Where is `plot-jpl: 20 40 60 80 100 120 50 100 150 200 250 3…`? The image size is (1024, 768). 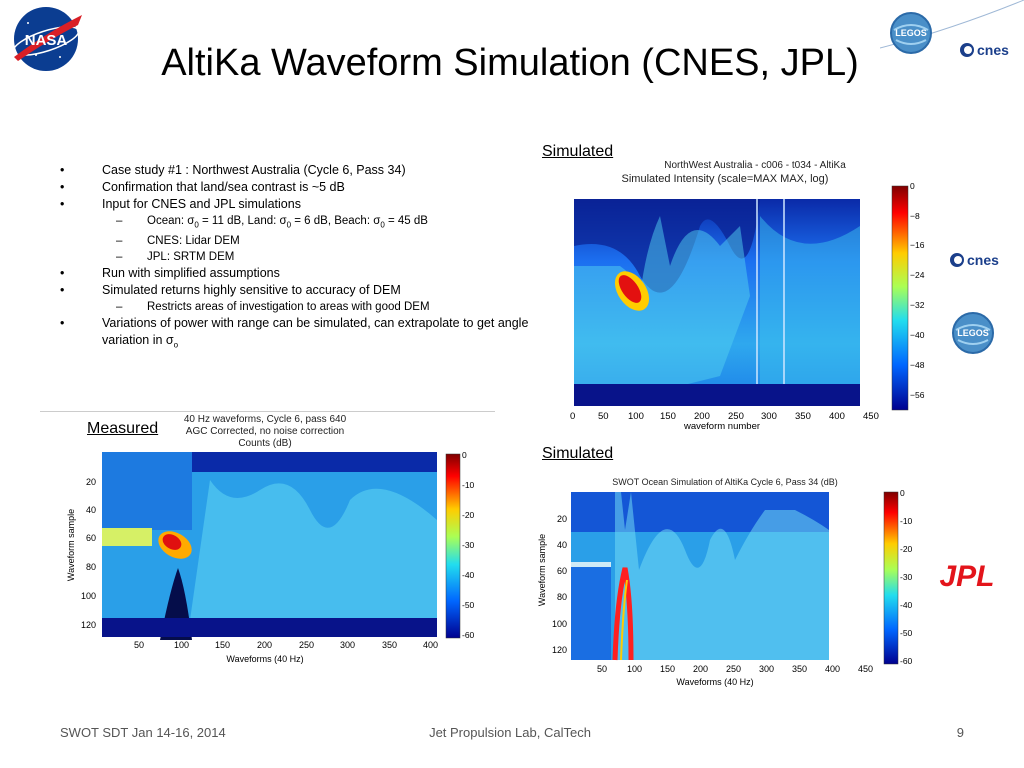 plot-jpl: 20 40 60 80 100 120 50 100 150 200 250 3… is located at coordinates (705, 589).